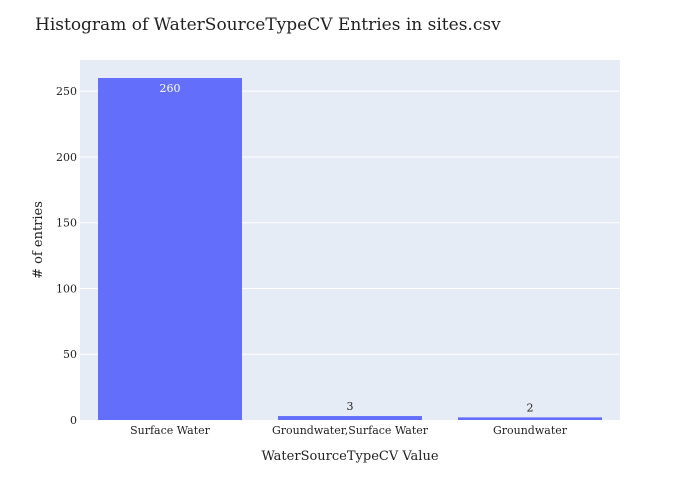 Image resolution: width=700 pixels, height=500 pixels. I want to click on y-axis-ticks: 0 50 100 150 200 250, so click(66, 256).